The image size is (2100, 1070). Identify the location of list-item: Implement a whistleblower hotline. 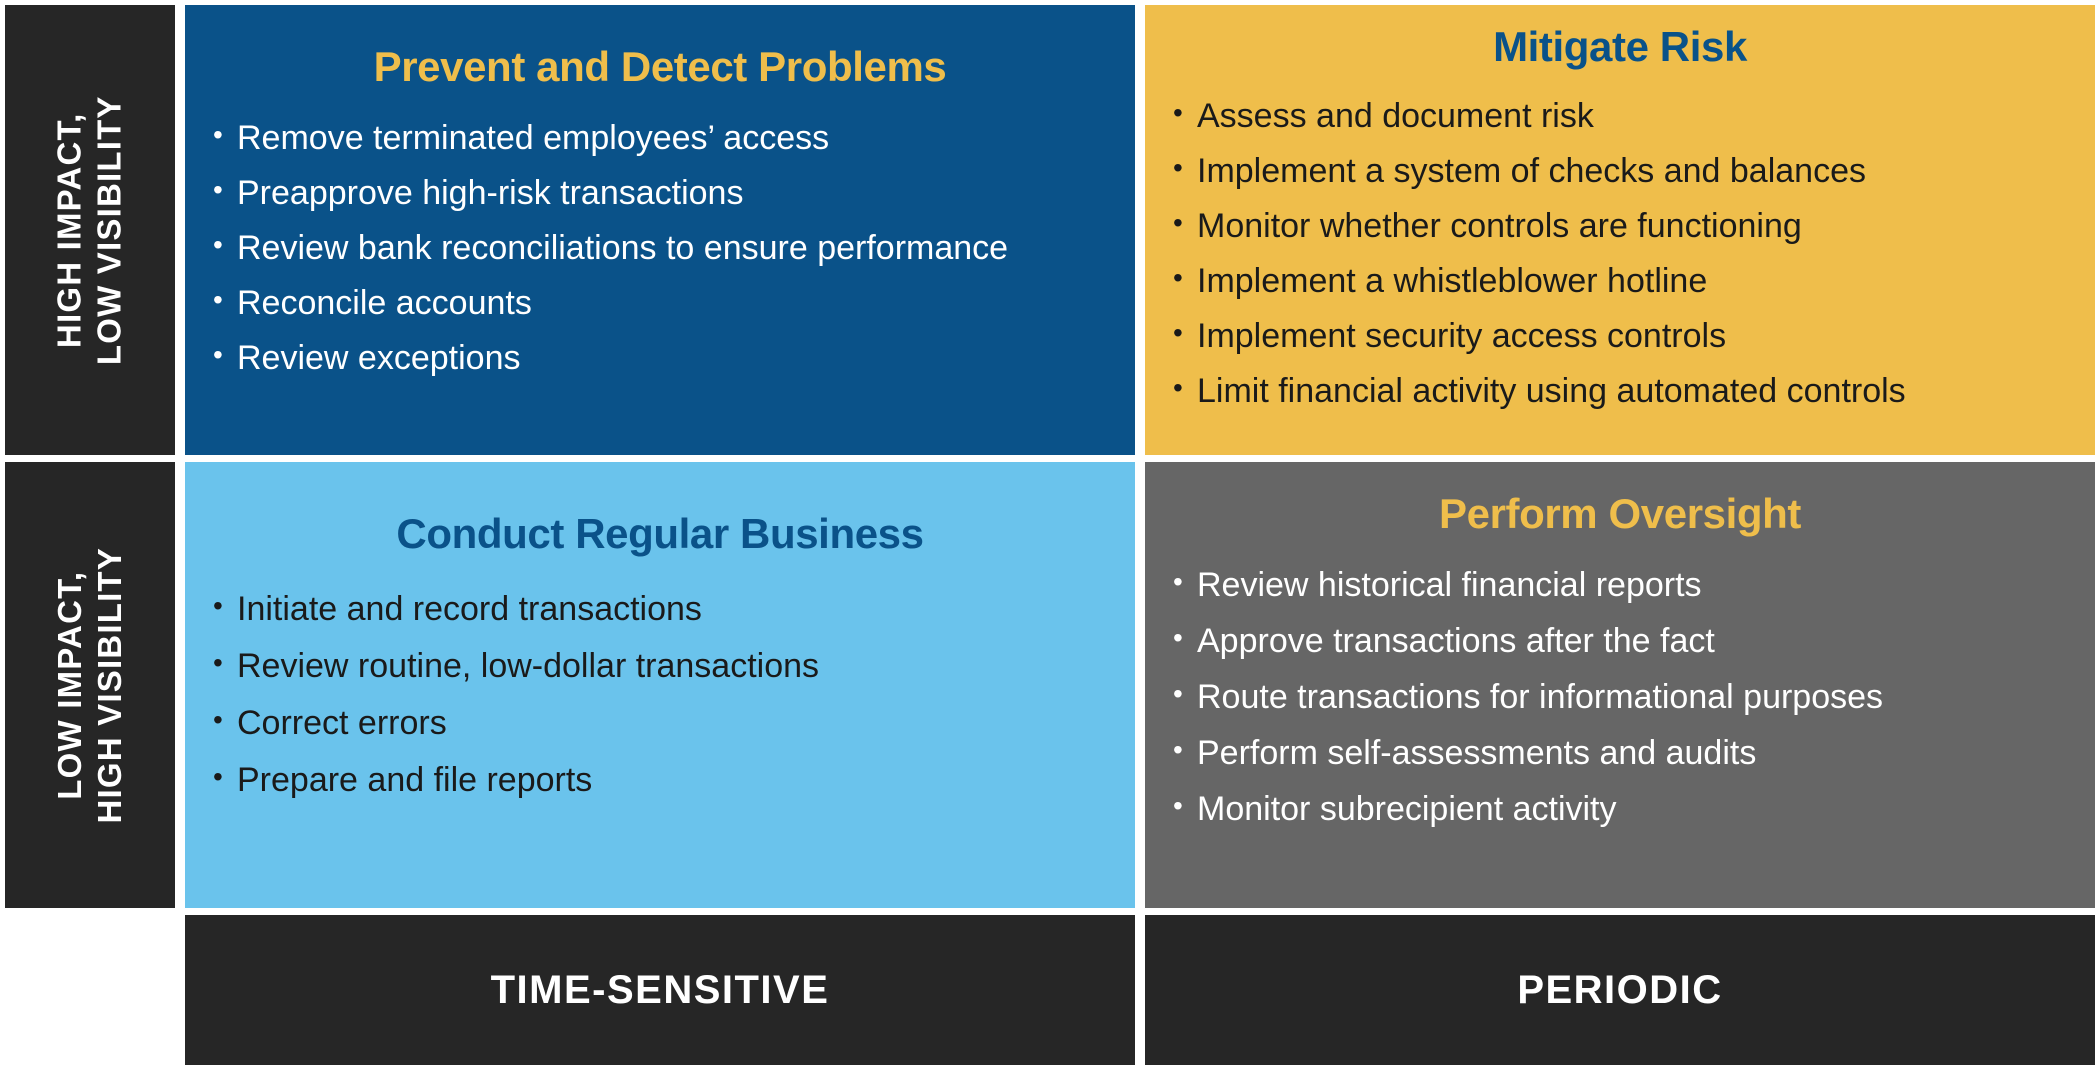
(1620, 281).